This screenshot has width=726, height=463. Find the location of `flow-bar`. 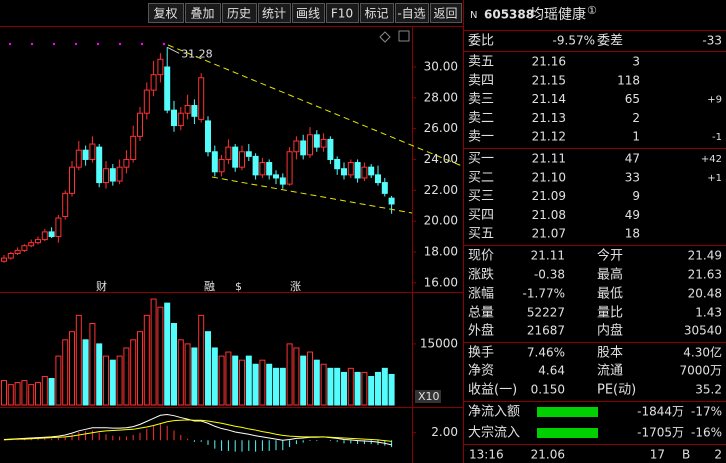

flow-bar is located at coordinates (567, 433).